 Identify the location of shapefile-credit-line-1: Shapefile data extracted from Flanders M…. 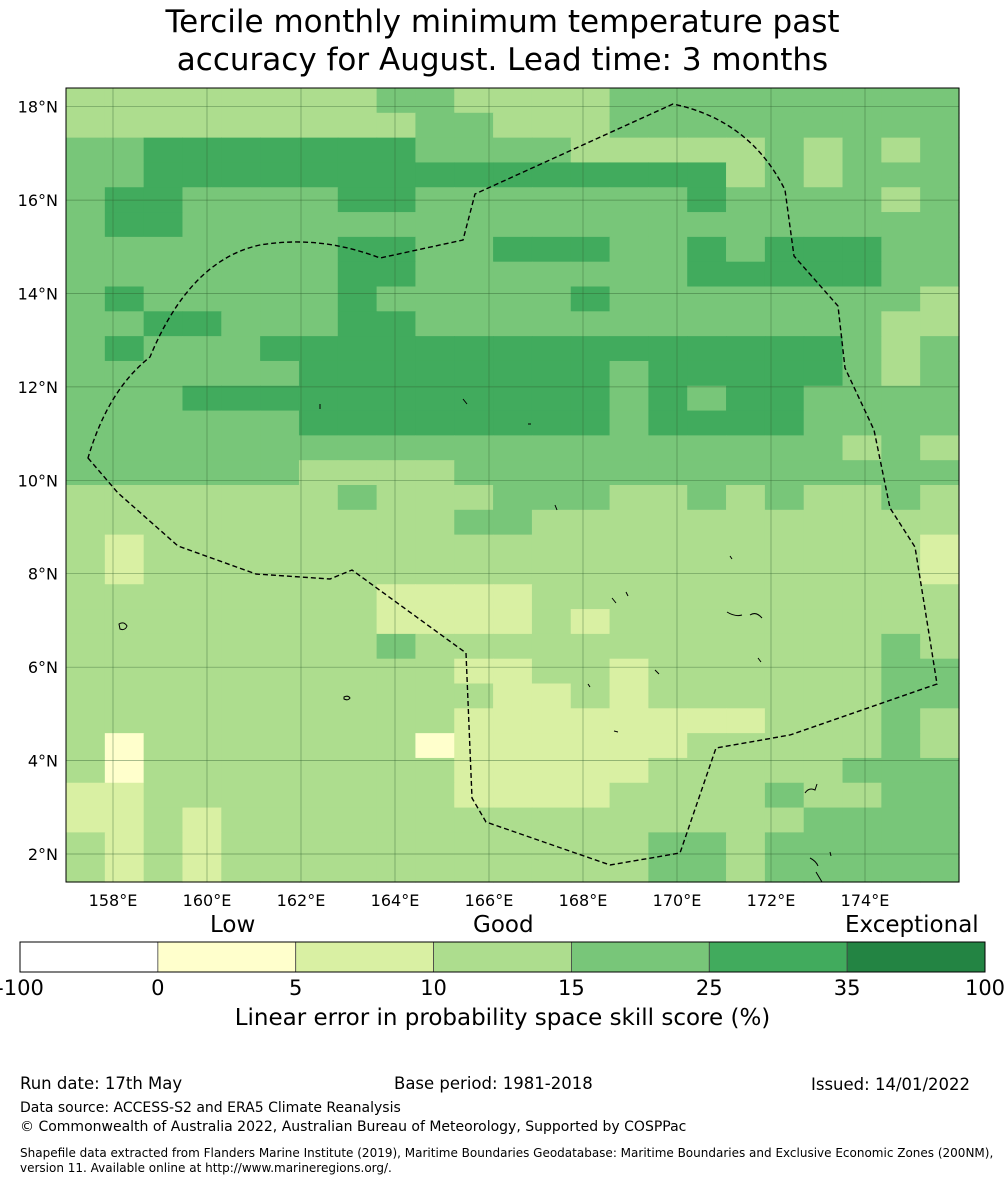
(507, 1153).